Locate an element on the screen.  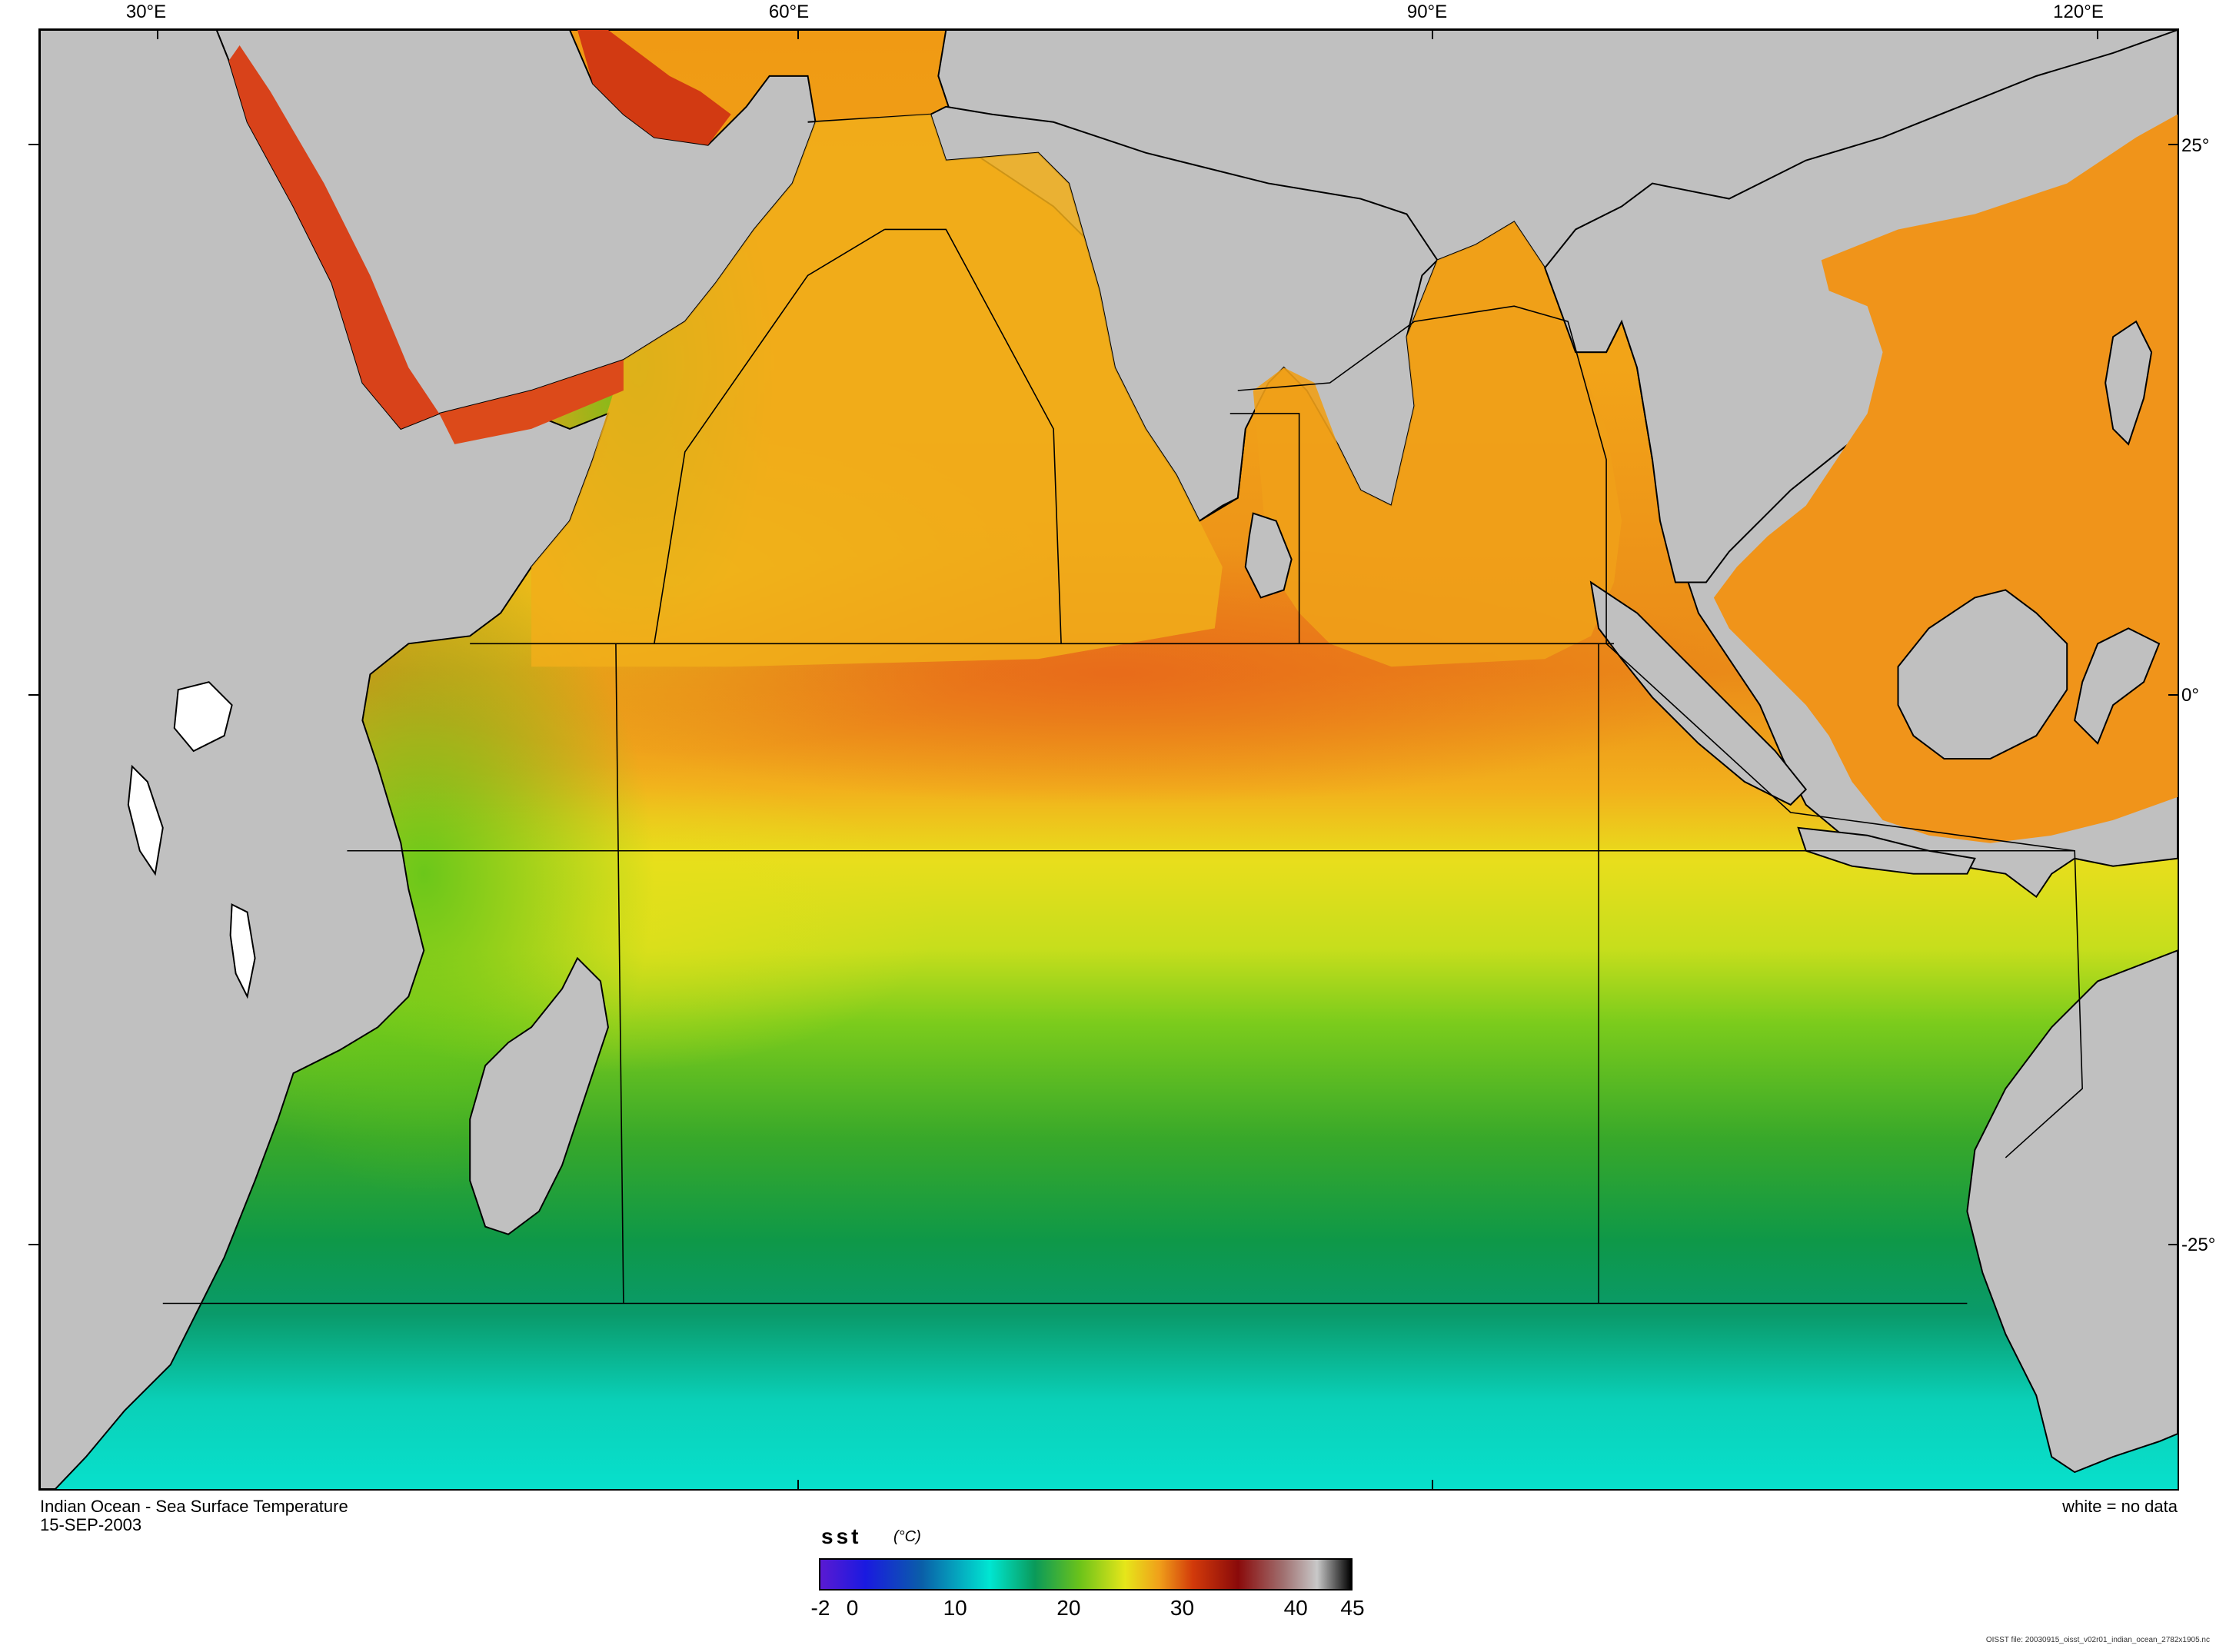
colorbar-tick-label: 20 is located at coordinates (1068, 1608).